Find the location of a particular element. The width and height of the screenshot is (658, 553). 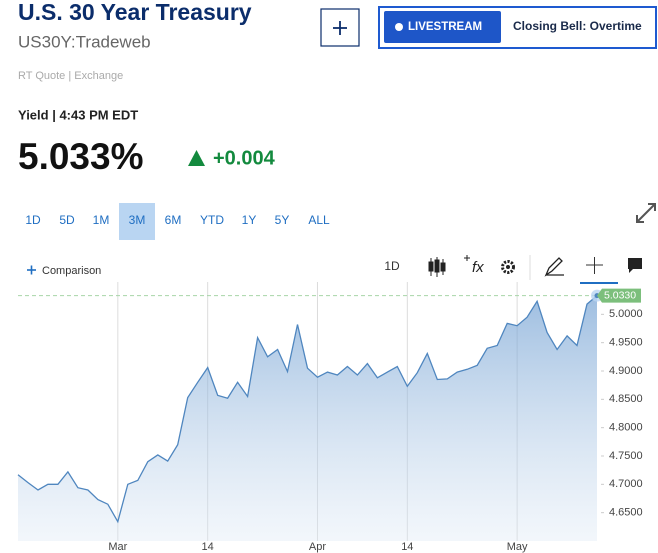

livestream-show: Closing Bell: Overtime is located at coordinates (577, 26).